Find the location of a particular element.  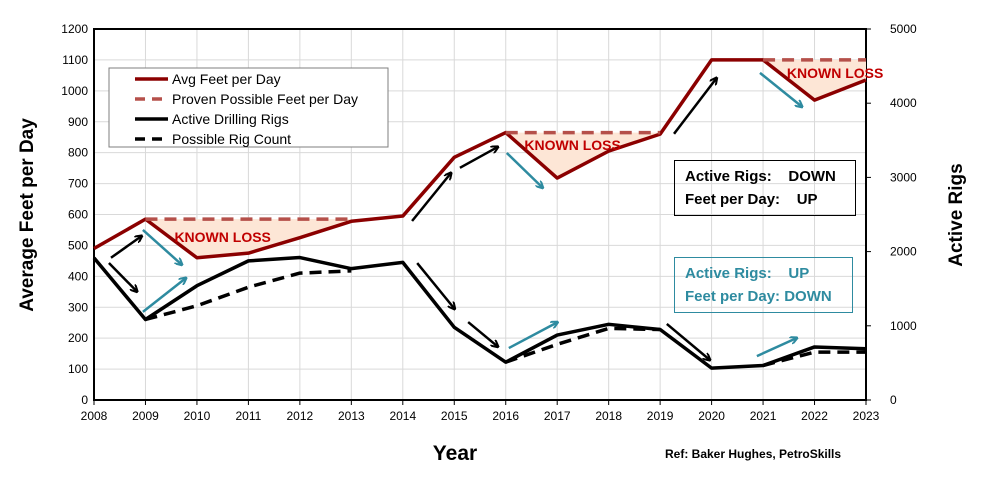

y-tick-label: 400 is located at coordinates (78, 276).